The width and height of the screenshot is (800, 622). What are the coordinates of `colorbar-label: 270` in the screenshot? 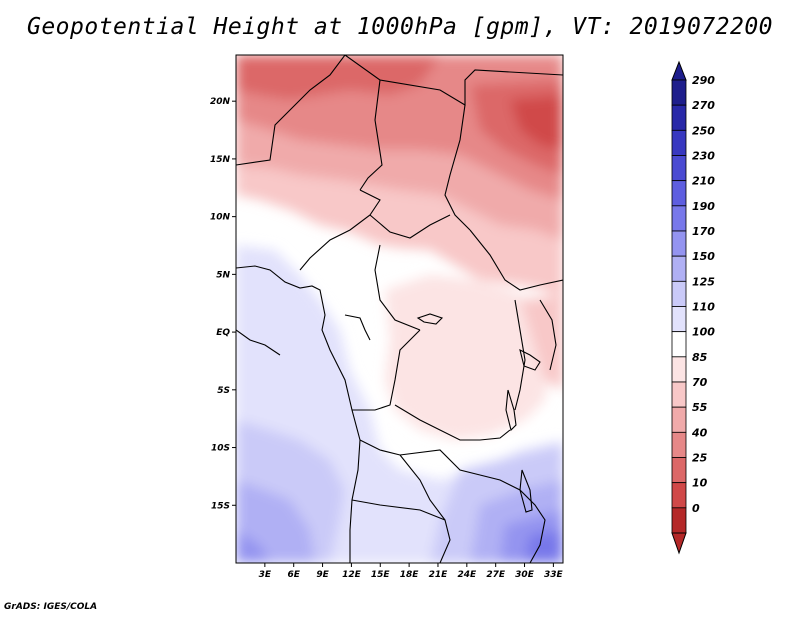 It's located at (703, 105).